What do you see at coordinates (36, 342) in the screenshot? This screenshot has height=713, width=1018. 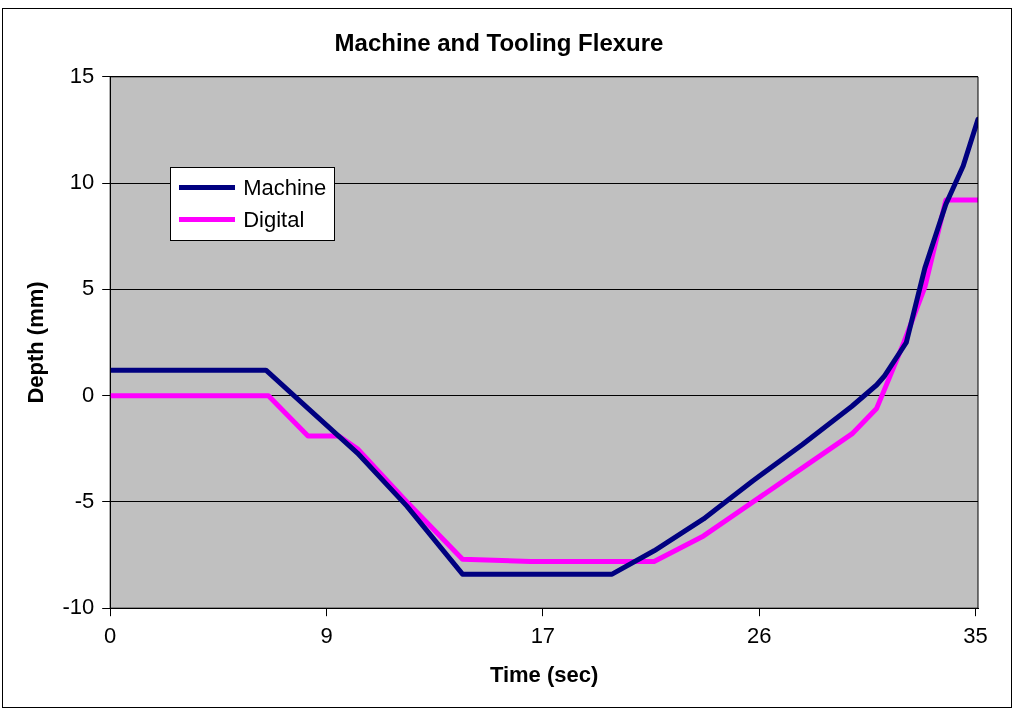 I see `y-axis-title: Depth (mm)` at bounding box center [36, 342].